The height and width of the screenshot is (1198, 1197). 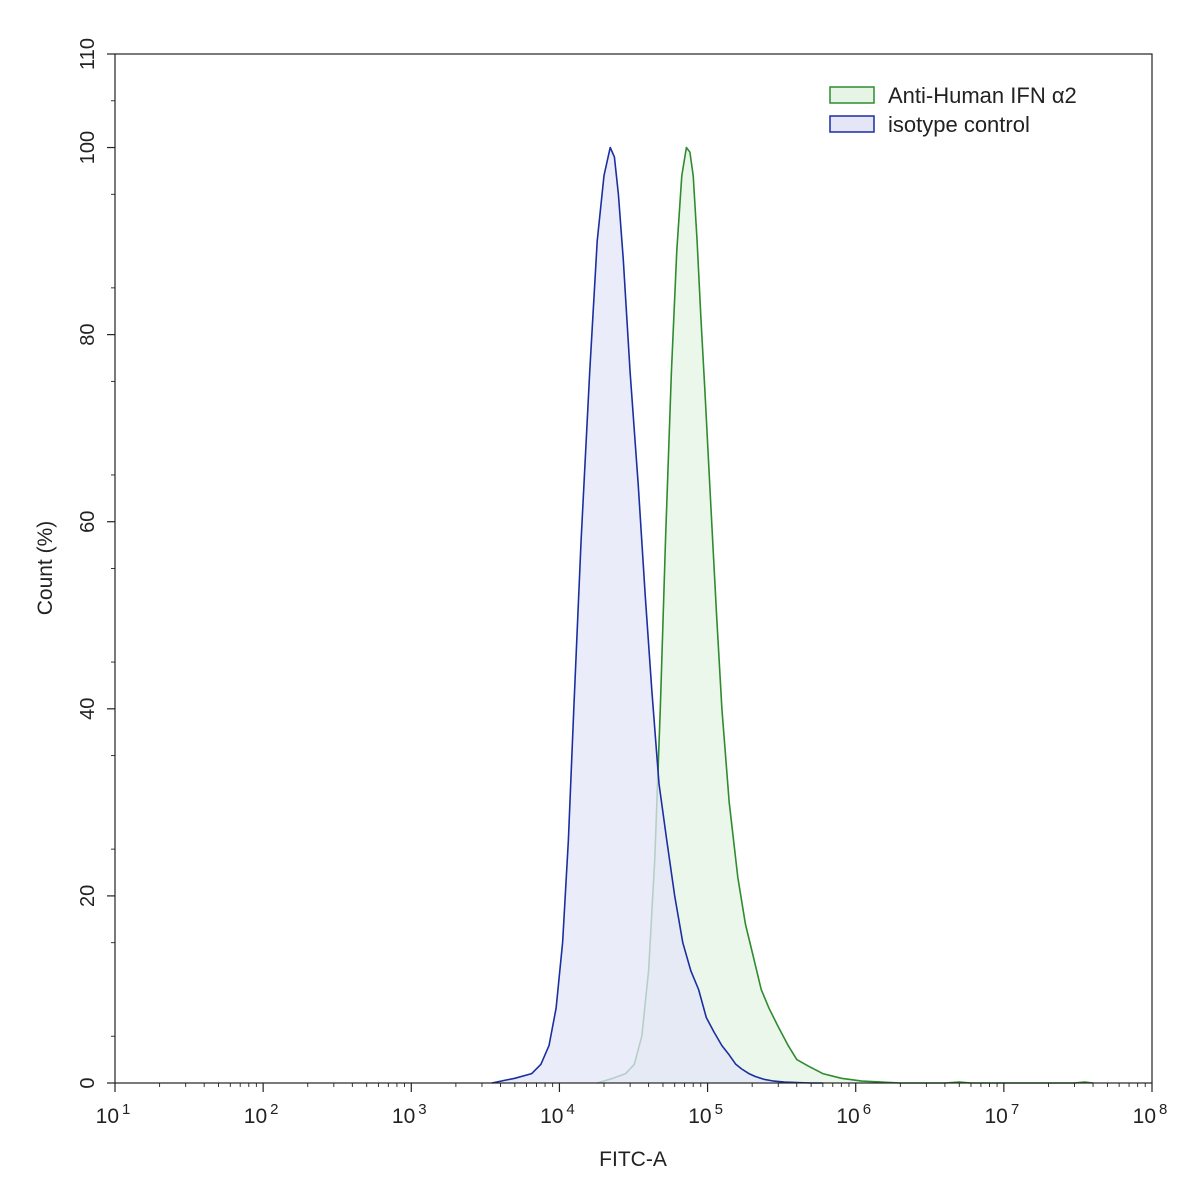 What do you see at coordinates (853, 1114) in the screenshot?
I see `x-tick-label: 10 6` at bounding box center [853, 1114].